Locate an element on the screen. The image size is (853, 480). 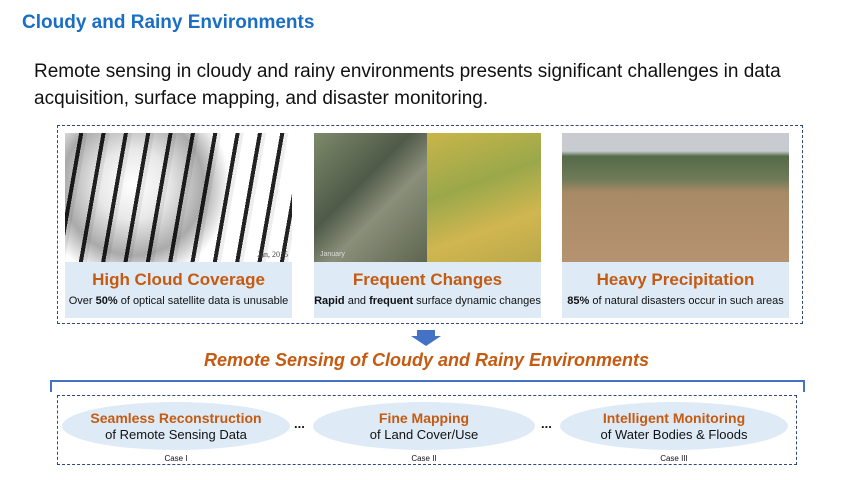
case-2-ellipse: Fine Mapping of Land Cover/Use is located at coordinates (424, 426).